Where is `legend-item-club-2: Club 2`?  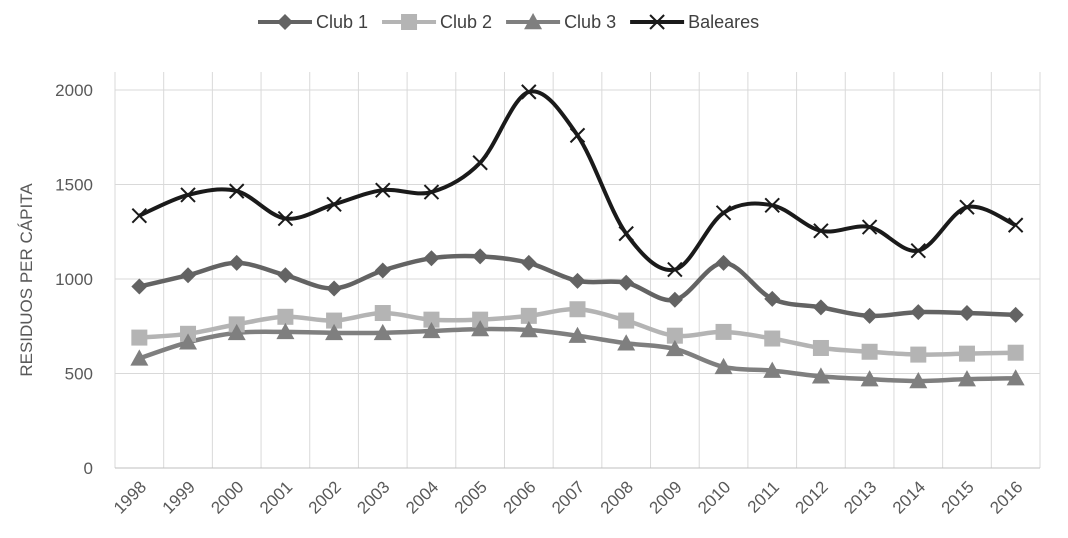
legend-item-club-2: Club 2 is located at coordinates (437, 22).